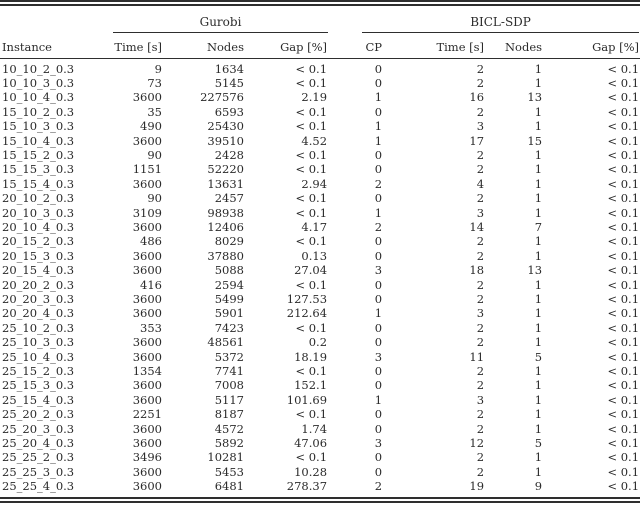 This screenshot has width=640, height=505. I want to click on cell-instance: 25_15_4_0.3, so click(38, 399).